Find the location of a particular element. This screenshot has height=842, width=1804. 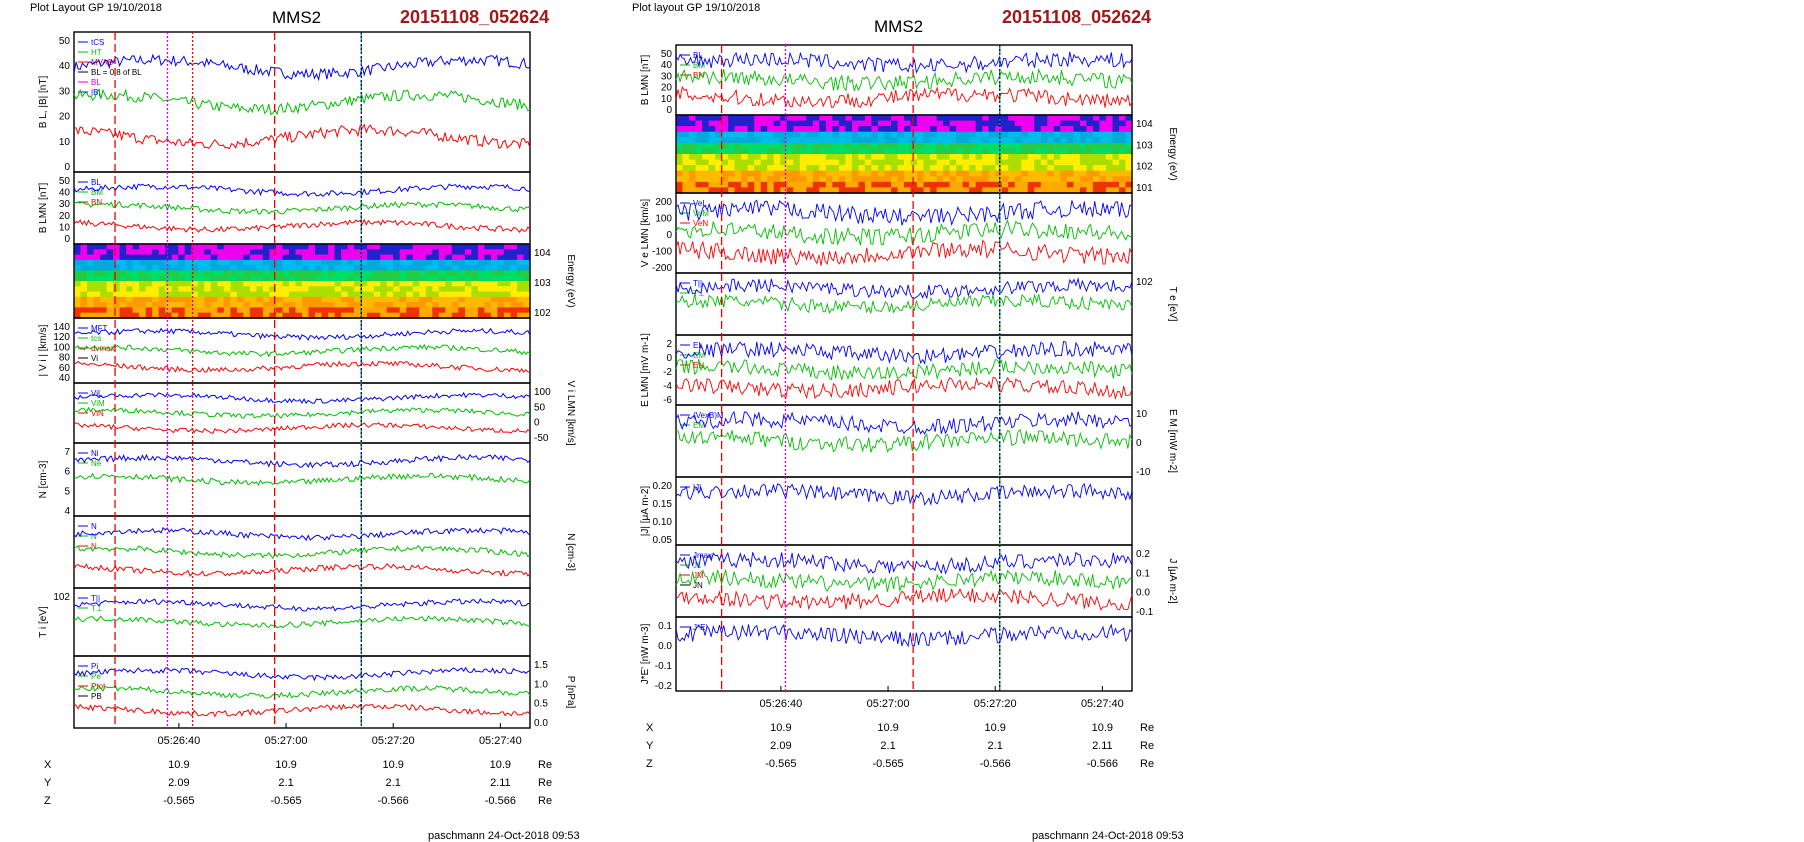

y-tick-label: 20 is located at coordinates (65, 117).